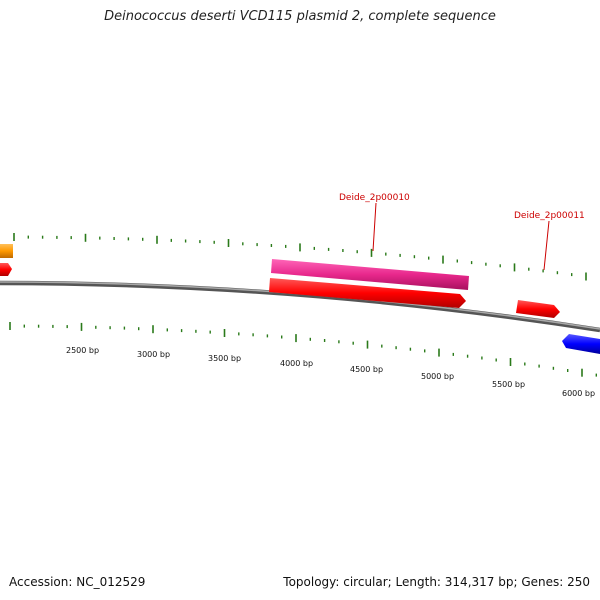  What do you see at coordinates (77, 582) in the screenshot?
I see `accession-text: Accession: NC_012529` at bounding box center [77, 582].